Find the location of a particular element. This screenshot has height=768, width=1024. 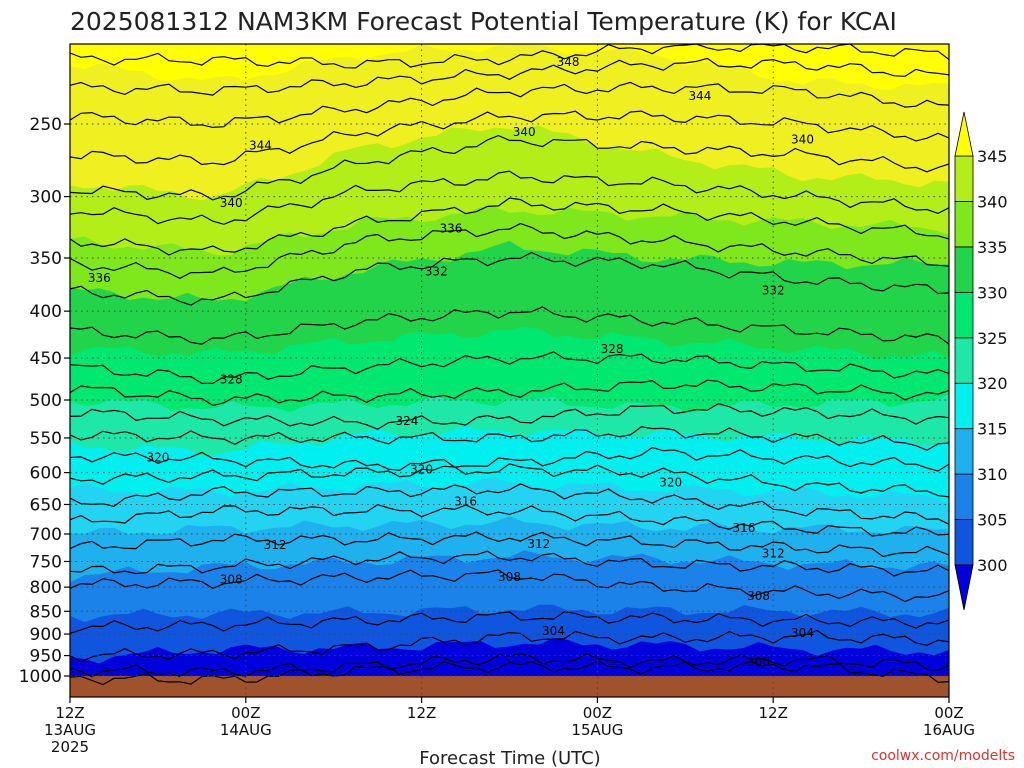

x-tick-label: 13AUG is located at coordinates (70, 730).